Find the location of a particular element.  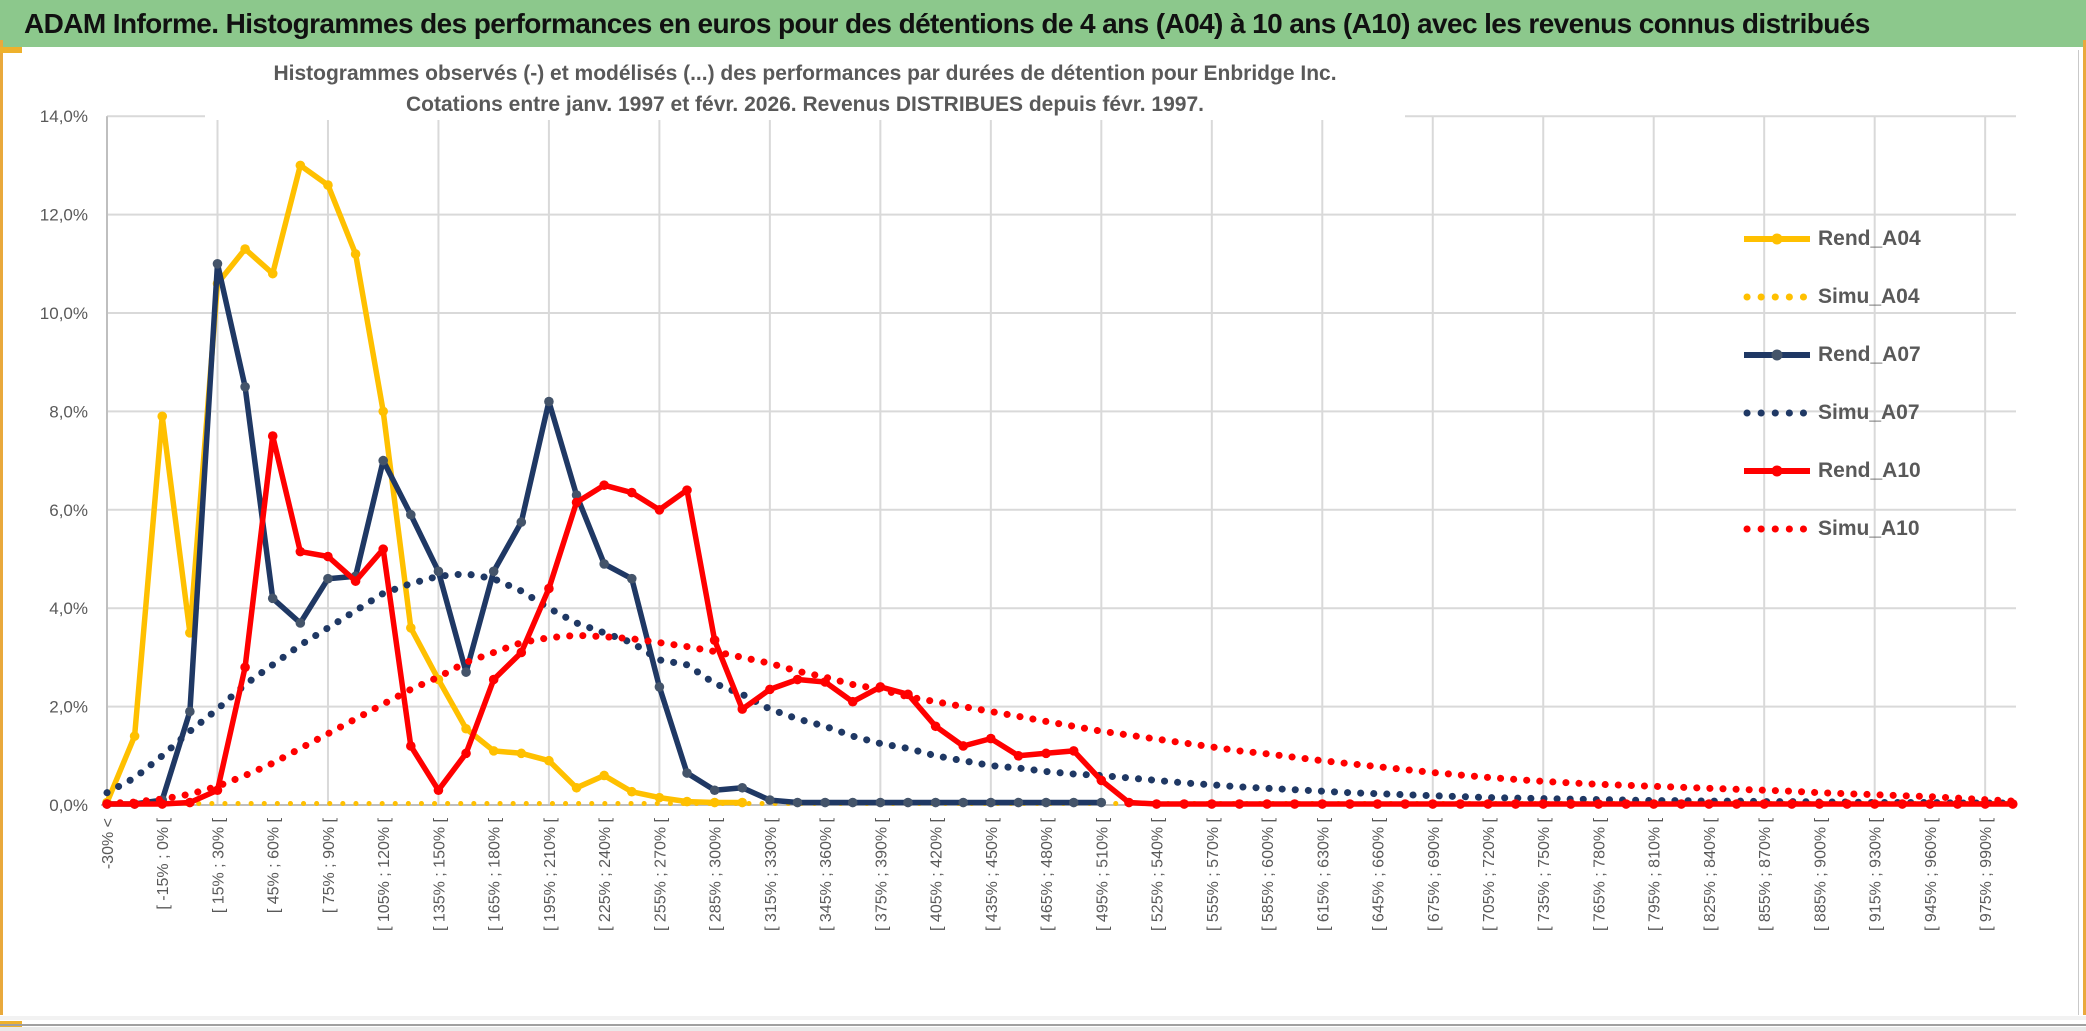

x-tick-label: [ 795% ; 810% [ is located at coordinates (1655, 874).